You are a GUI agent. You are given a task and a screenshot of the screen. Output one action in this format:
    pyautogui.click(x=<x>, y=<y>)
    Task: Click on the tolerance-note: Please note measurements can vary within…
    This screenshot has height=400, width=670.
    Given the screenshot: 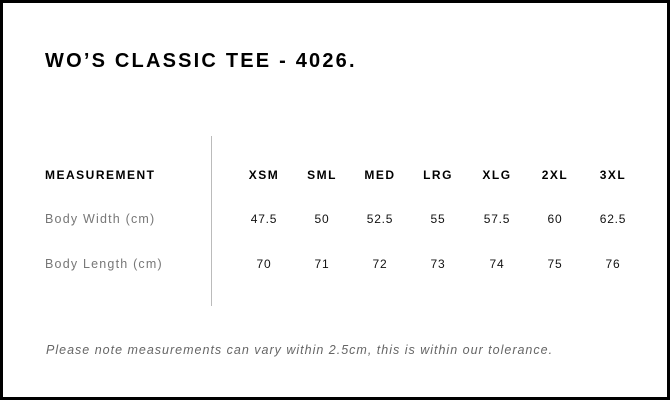 What is the action you would take?
    pyautogui.click(x=300, y=350)
    